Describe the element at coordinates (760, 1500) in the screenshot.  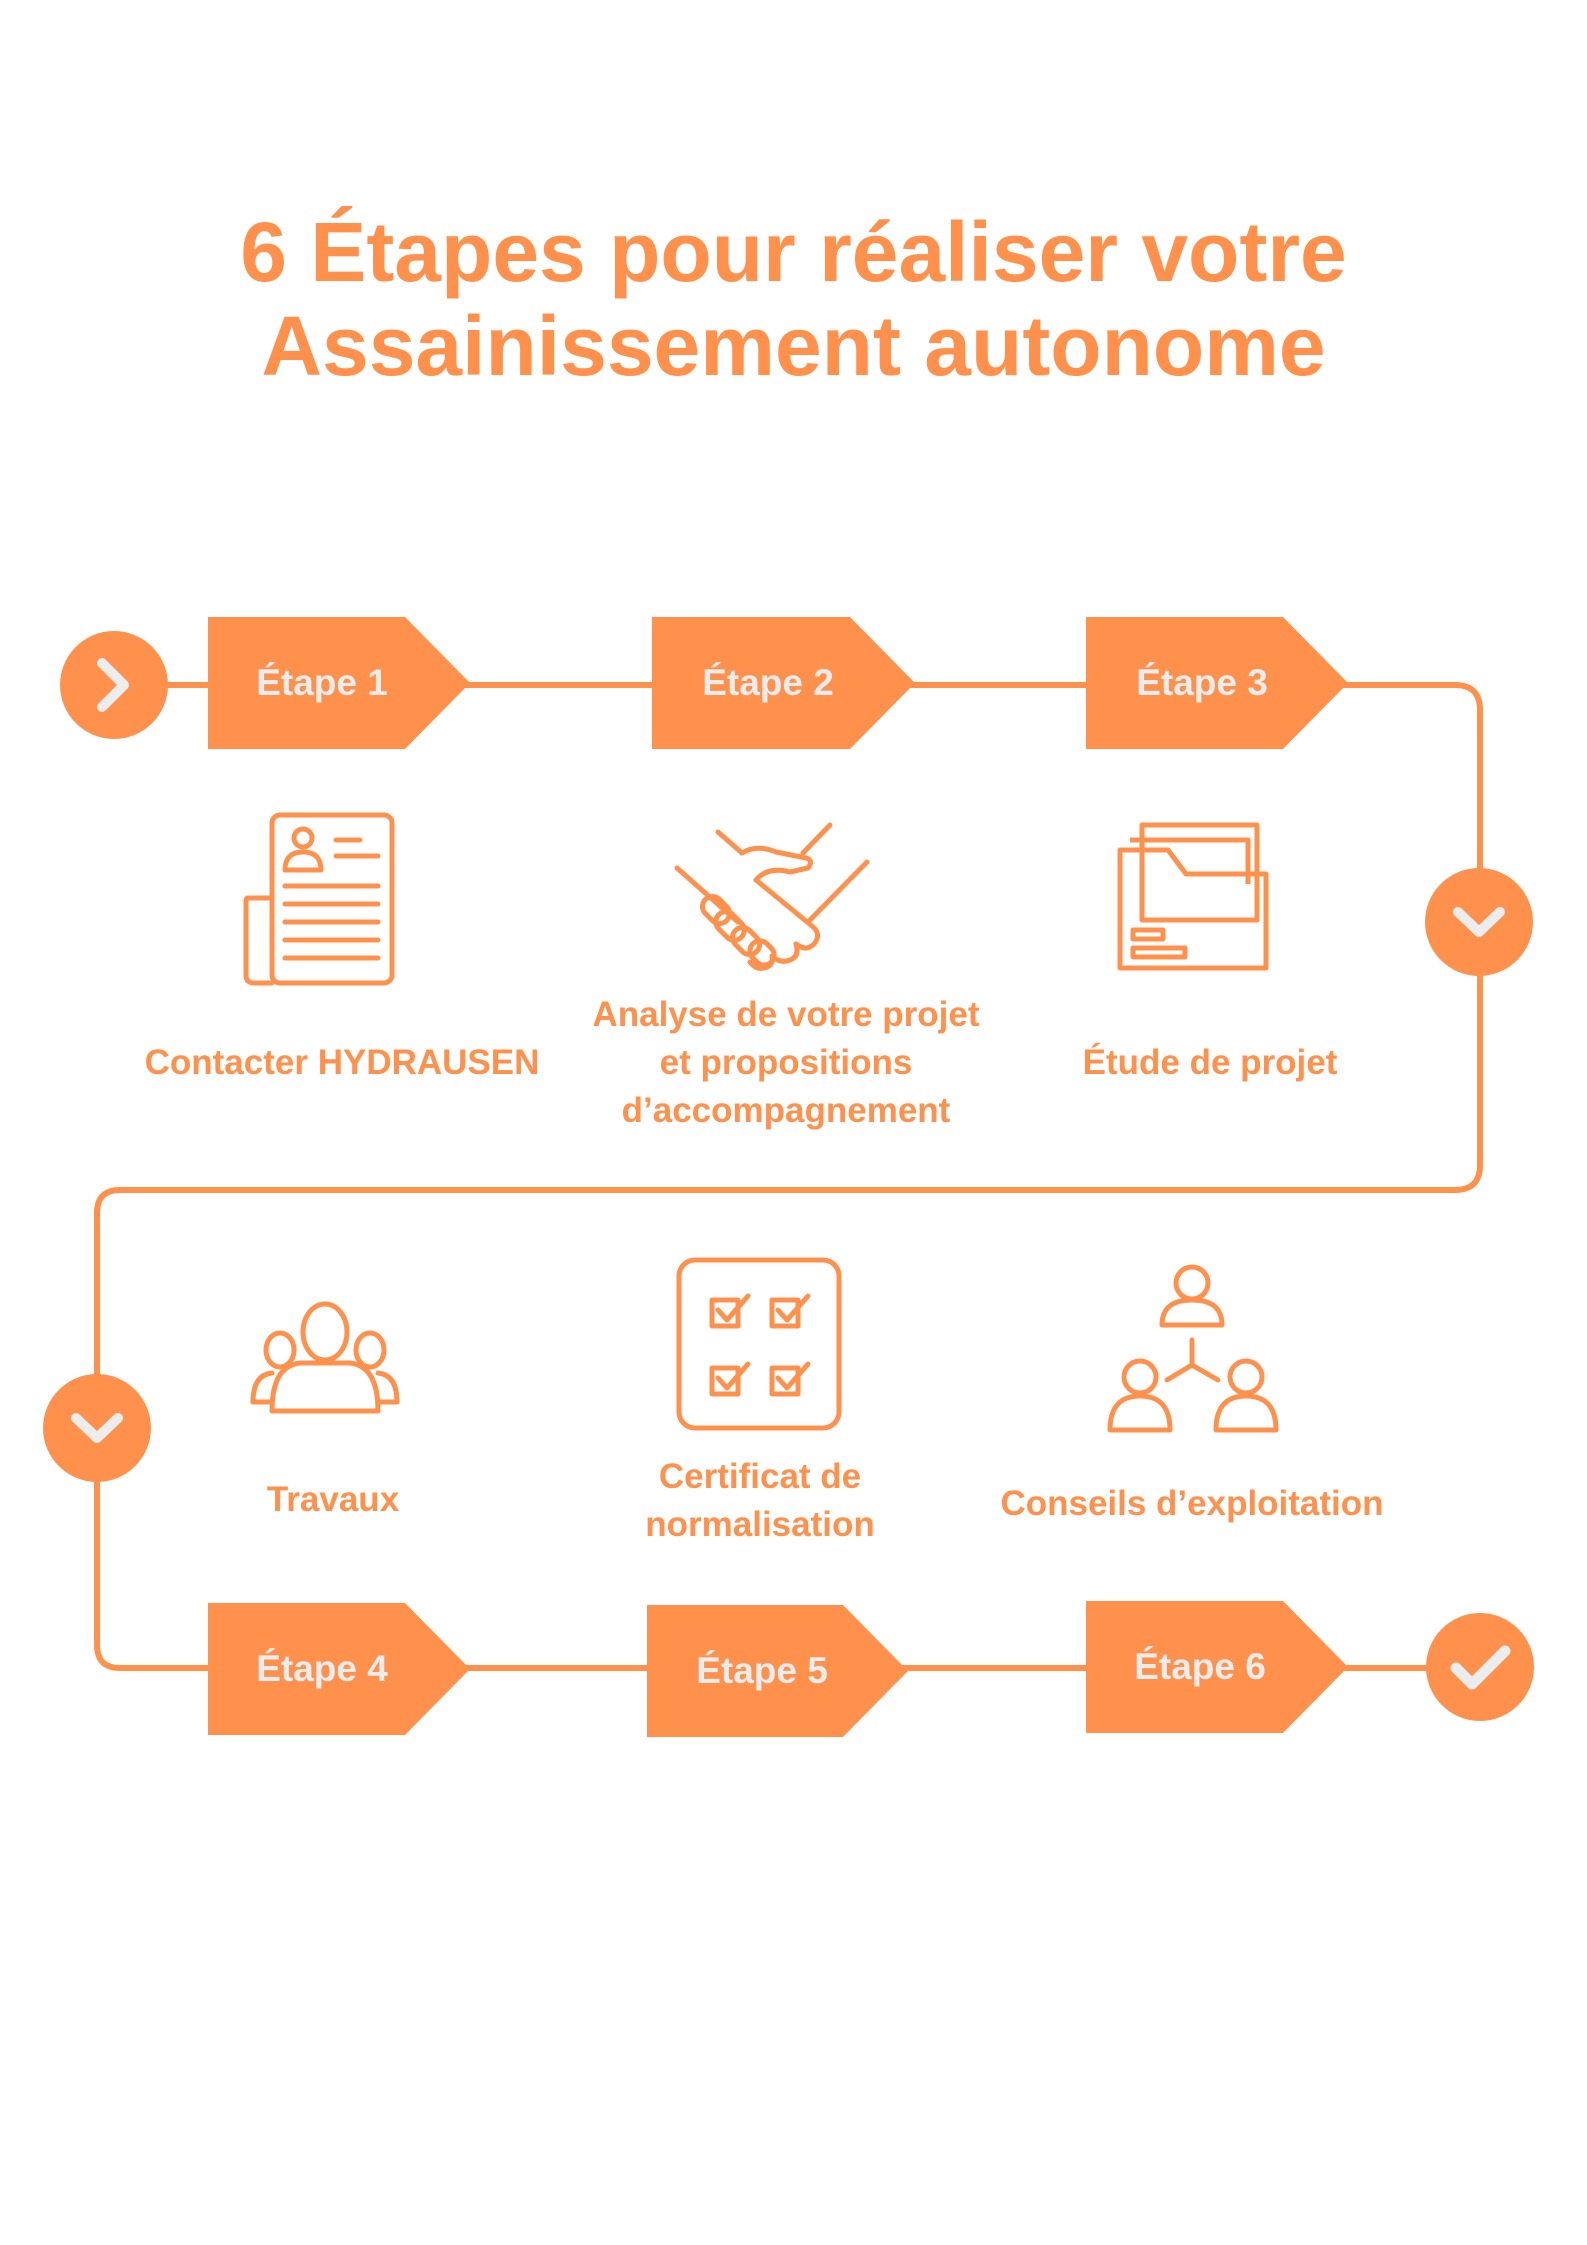
I see `step-text-5: Certificat de normalisation` at that location.